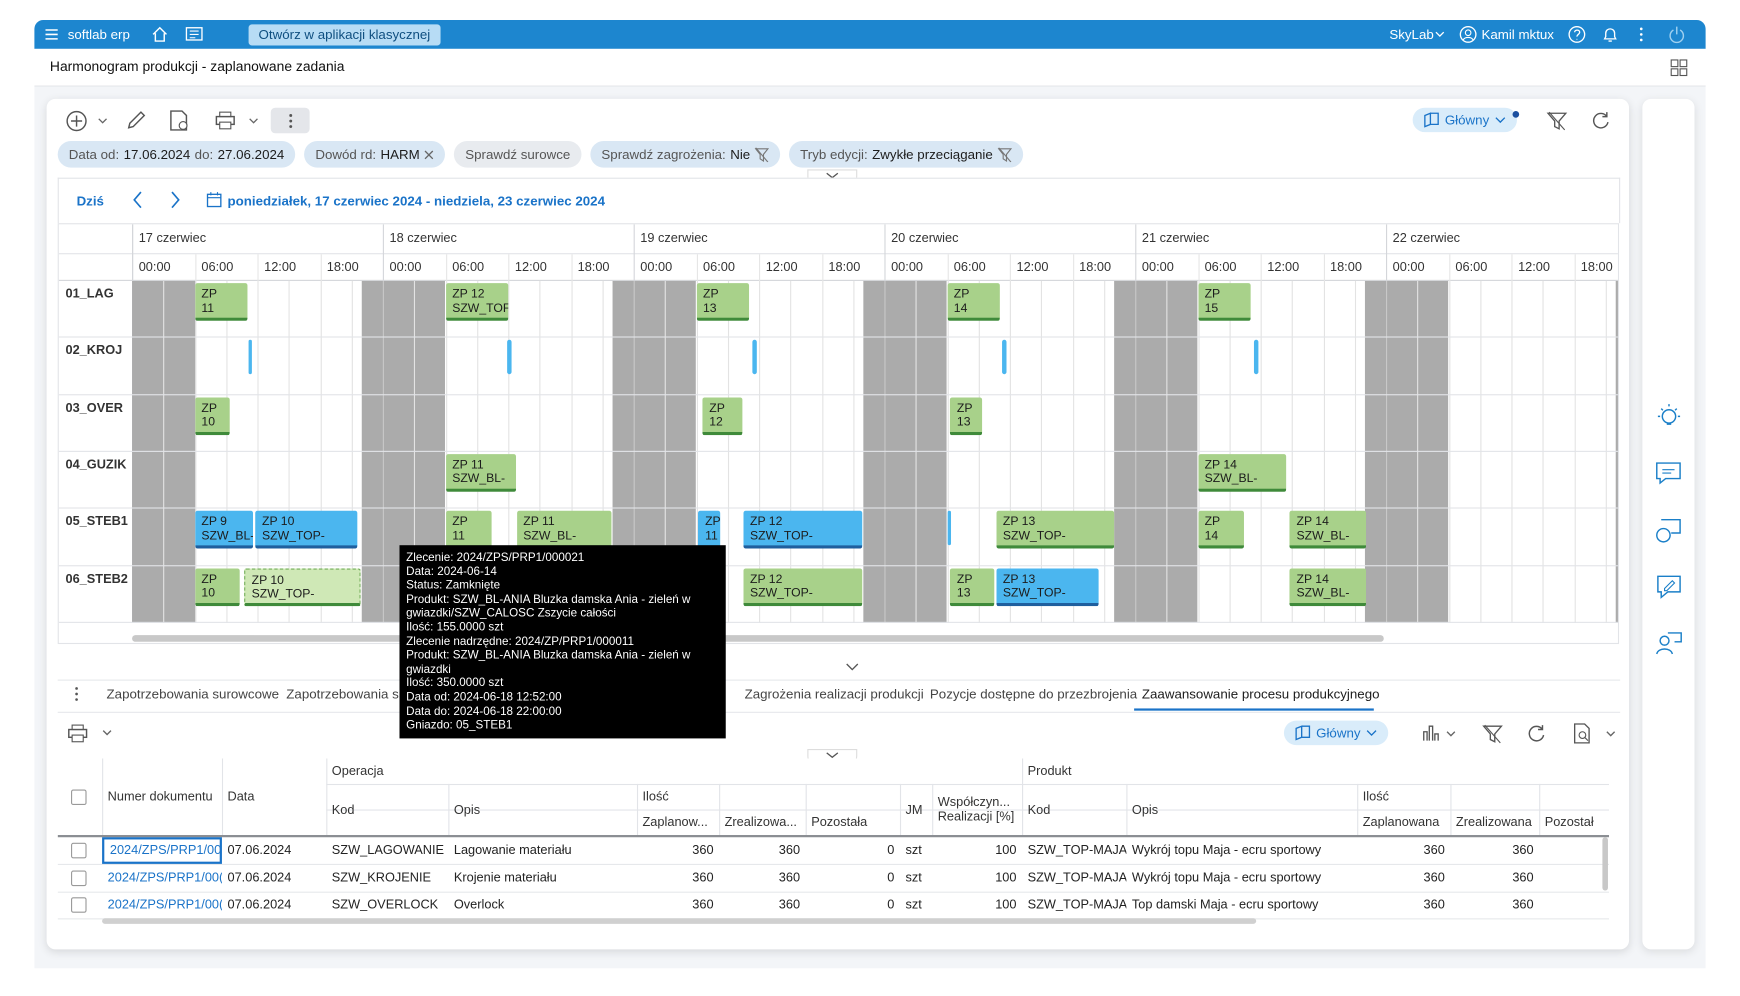 The height and width of the screenshot is (996, 1740). Describe the element at coordinates (180, 121) in the screenshot. I see `document-icon` at that location.